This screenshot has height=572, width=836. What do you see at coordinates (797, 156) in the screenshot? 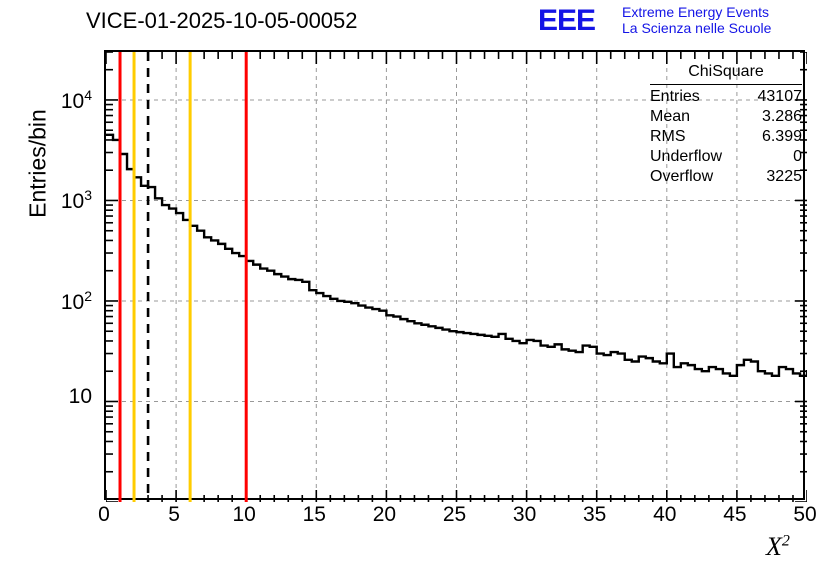
I see `stats-value: 0` at bounding box center [797, 156].